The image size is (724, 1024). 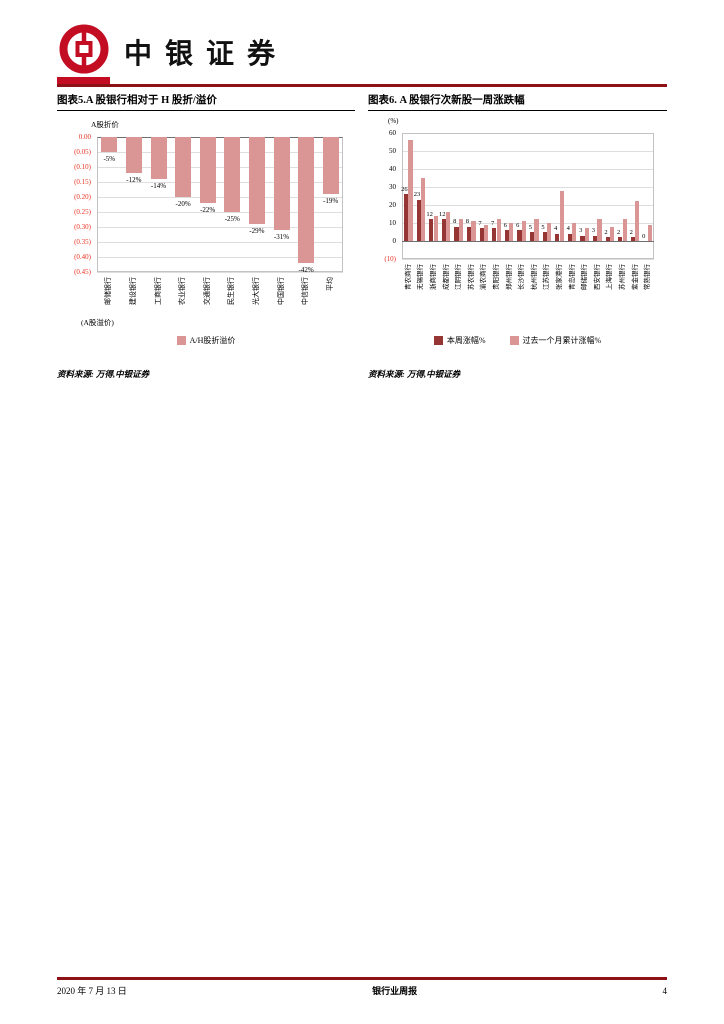 What do you see at coordinates (82, 152) in the screenshot?
I see `fig5-y-tick: (0.05)` at bounding box center [82, 152].